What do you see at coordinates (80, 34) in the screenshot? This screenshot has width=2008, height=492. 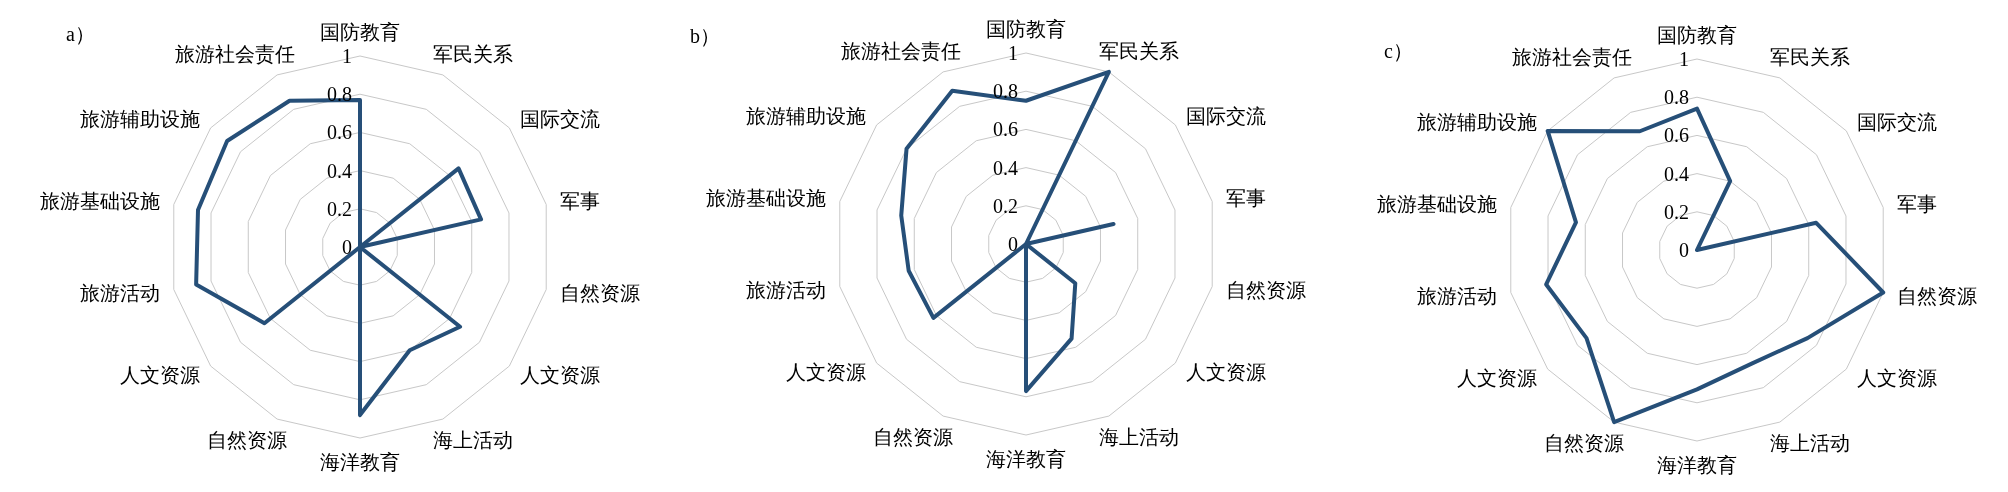 I see `chart-title: a）` at bounding box center [80, 34].